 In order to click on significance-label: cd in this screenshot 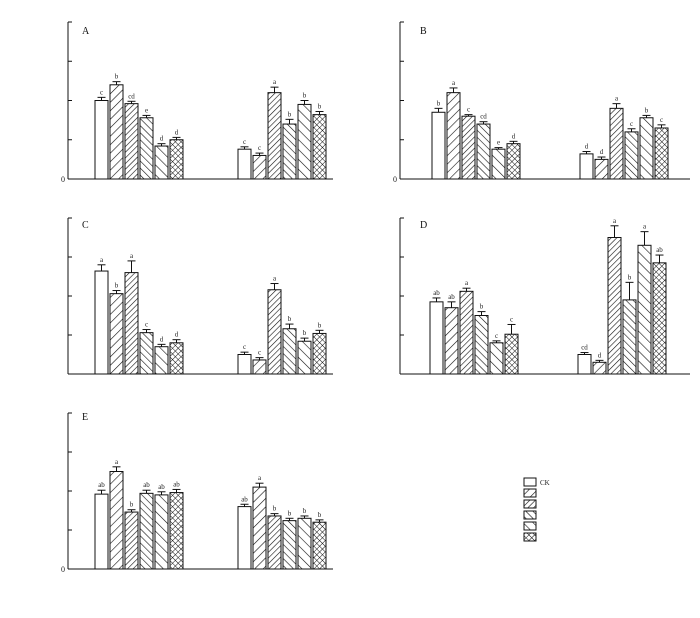, I will do `click(483, 117)`.